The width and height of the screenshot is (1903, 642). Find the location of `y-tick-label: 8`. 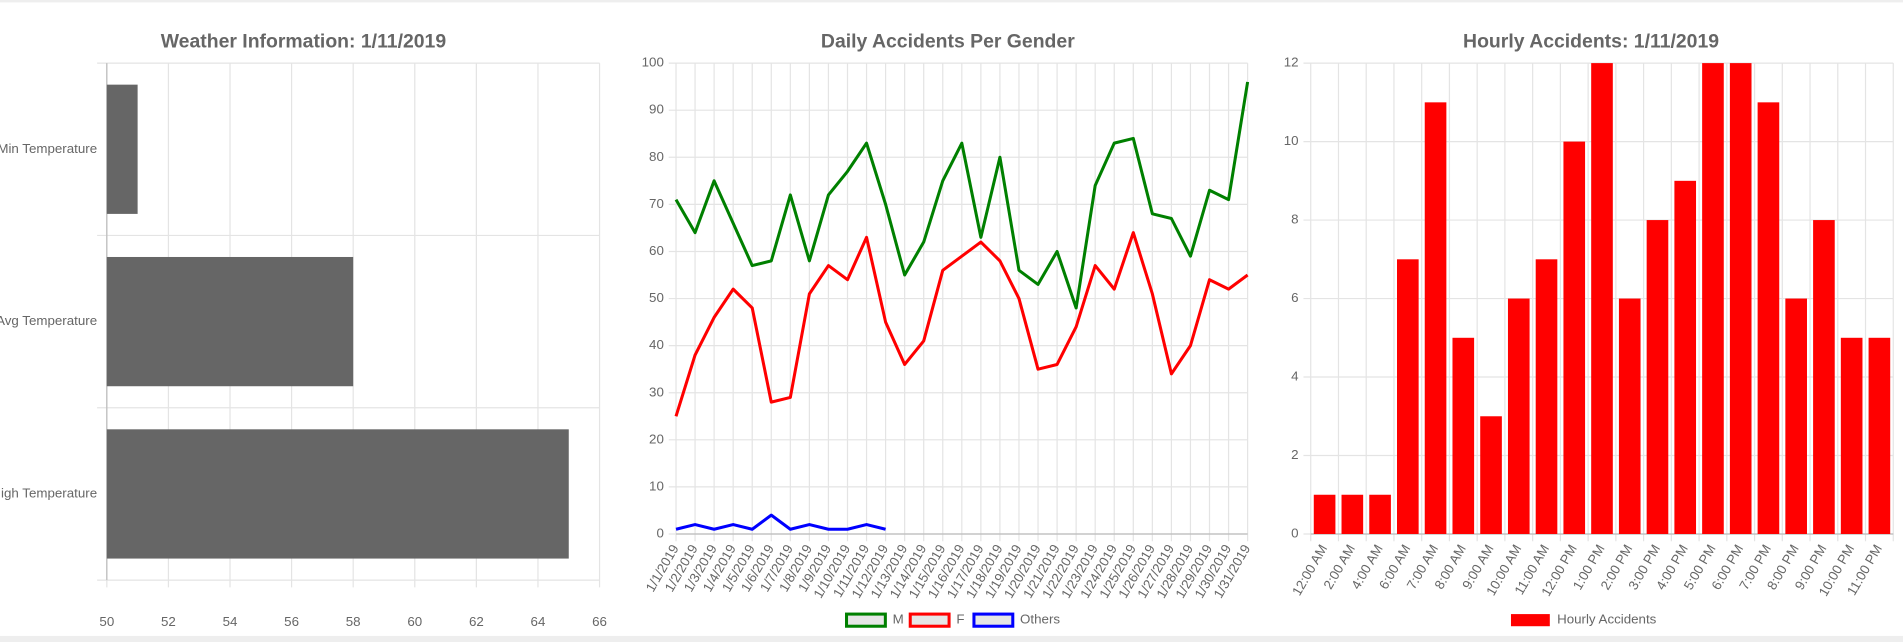

y-tick-label: 8 is located at coordinates (1294, 219).